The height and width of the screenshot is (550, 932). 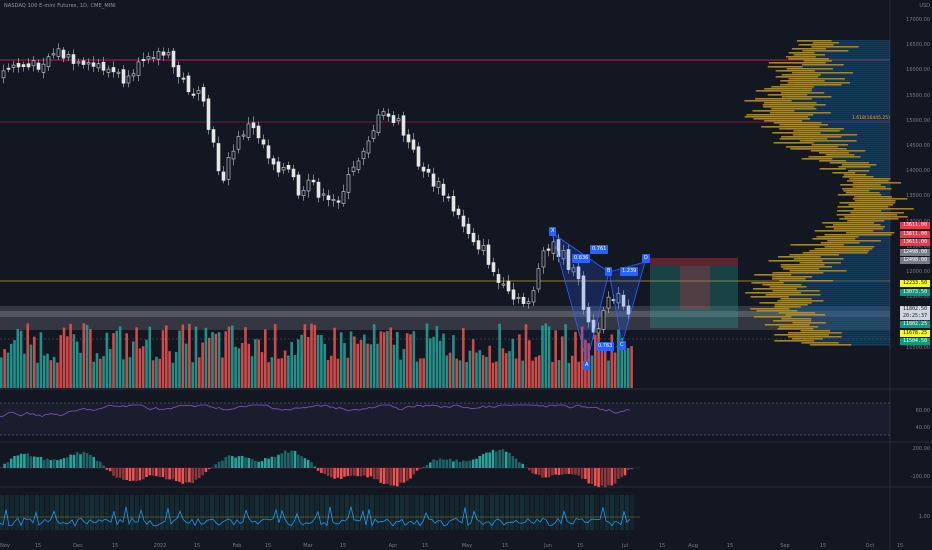 I want to click on symbol-title: NASDAQ 100 E-mini Futures, 1D, CME_MINI, so click(x=60, y=6).